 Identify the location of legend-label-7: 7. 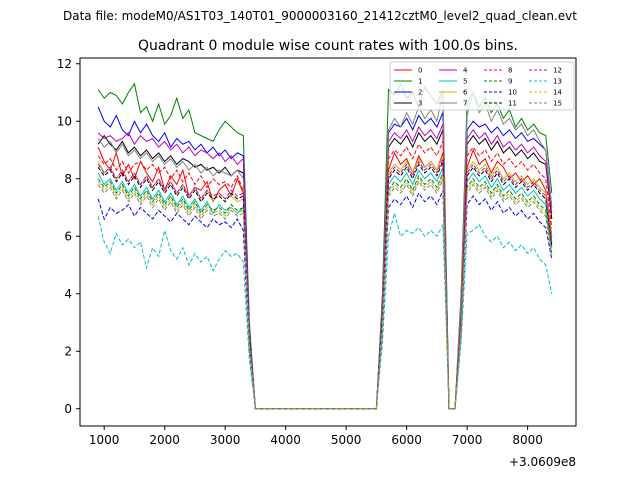
(465, 104).